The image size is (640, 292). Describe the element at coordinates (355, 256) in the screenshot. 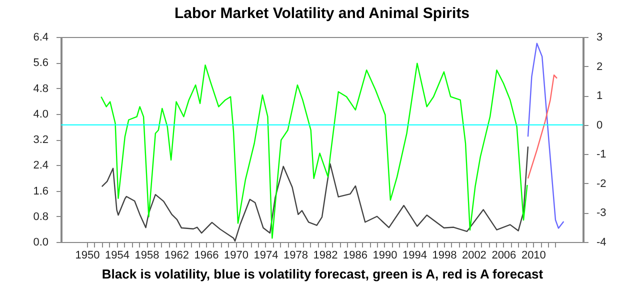

I see `x-tick-label: 1986` at that location.